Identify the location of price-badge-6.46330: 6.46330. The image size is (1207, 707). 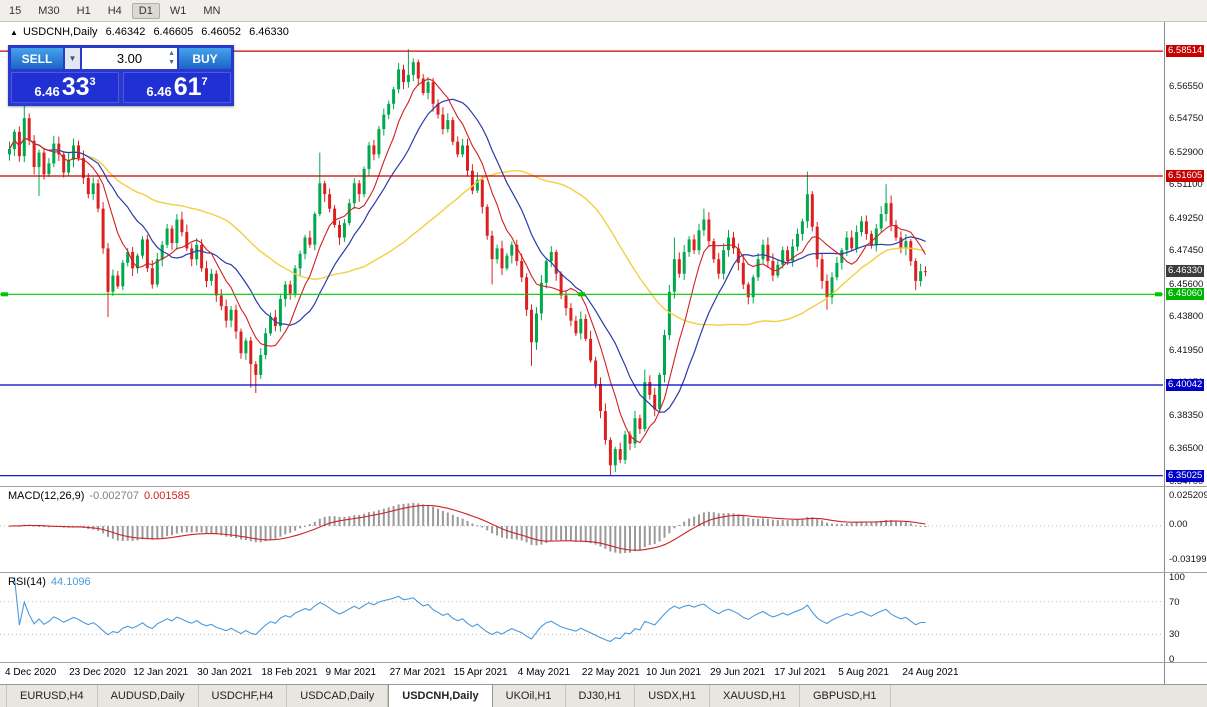
(1185, 271).